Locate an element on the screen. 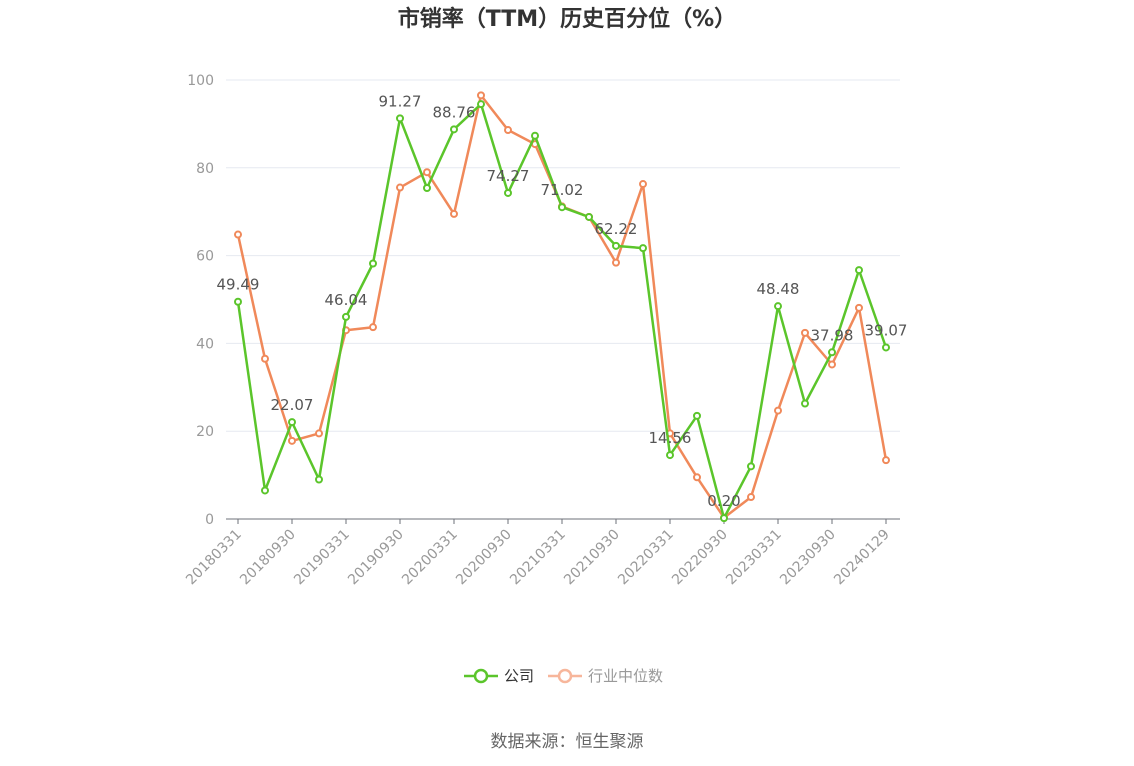  x-tick-label: 20230930 is located at coordinates (808, 558).